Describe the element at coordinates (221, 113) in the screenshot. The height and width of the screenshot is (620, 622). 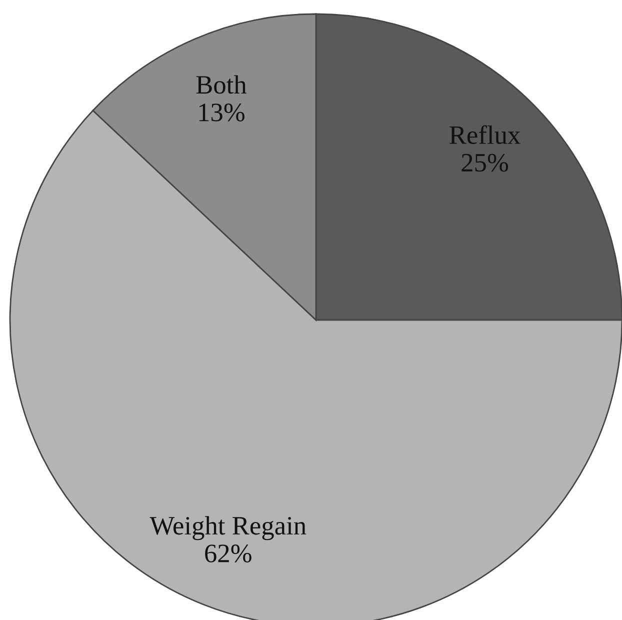
I see `data-label: 13%` at that location.